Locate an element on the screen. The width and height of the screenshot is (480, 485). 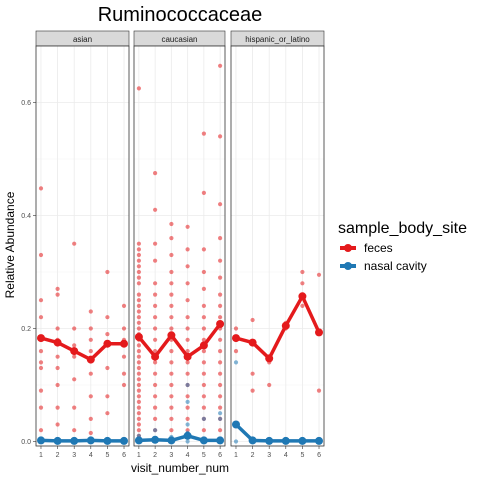
legend-item-feces: feces is located at coordinates (366, 248).